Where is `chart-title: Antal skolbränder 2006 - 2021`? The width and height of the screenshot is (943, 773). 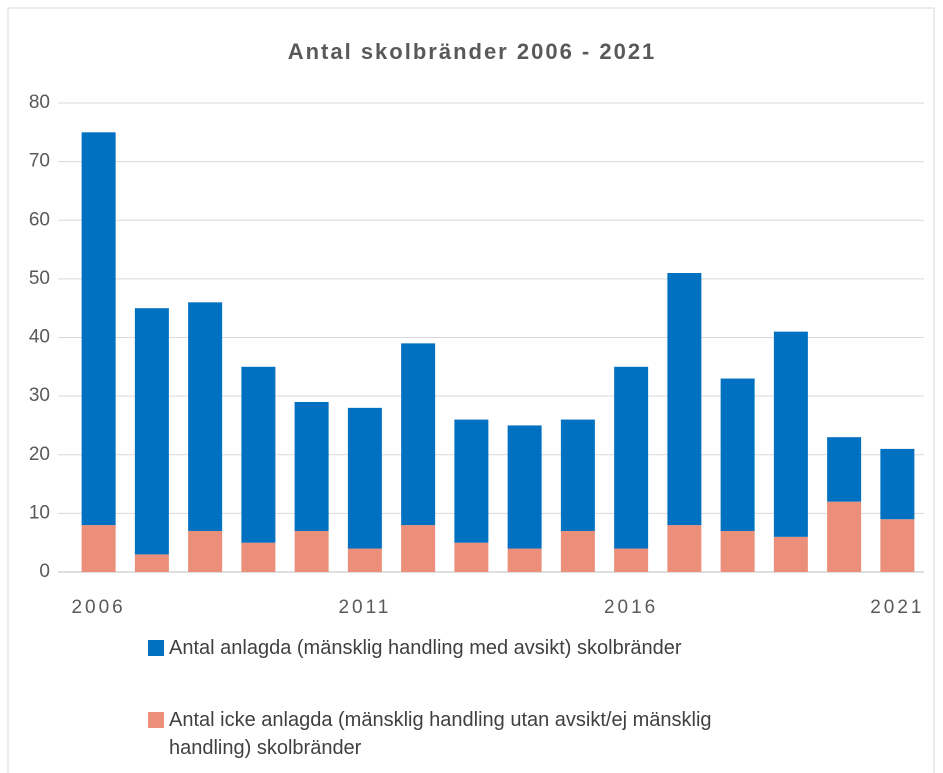 chart-title: Antal skolbränder 2006 - 2021 is located at coordinates (472, 51).